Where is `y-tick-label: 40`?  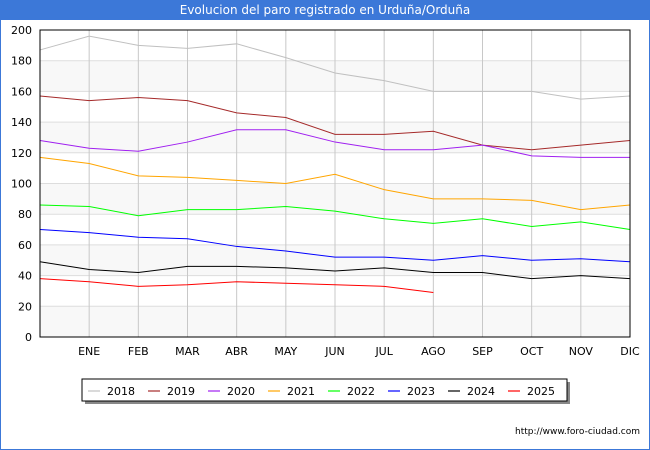
y-tick-label: 40 is located at coordinates (25, 276).